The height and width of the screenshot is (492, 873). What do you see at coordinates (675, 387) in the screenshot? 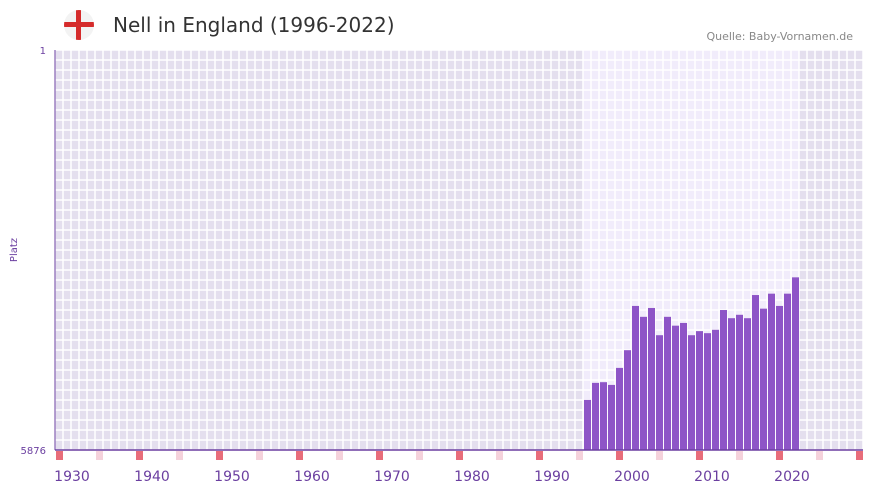
I see `bar-2007` at bounding box center [675, 387].